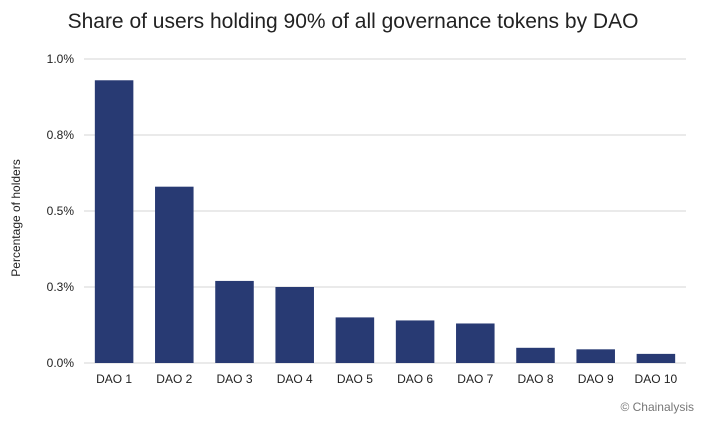  I want to click on x-tick-label: DAO 8, so click(535, 379).